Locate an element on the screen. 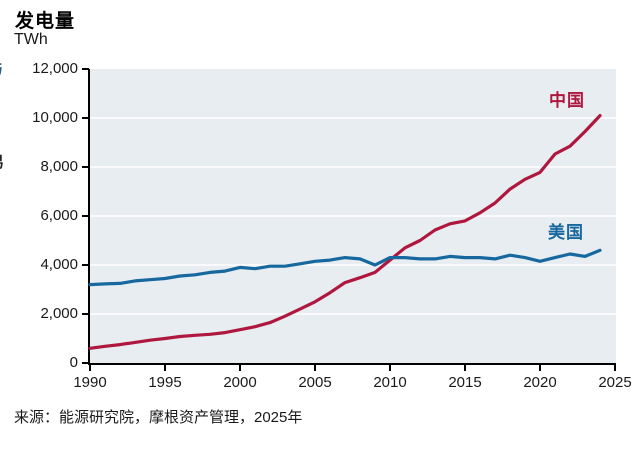 This screenshot has height=452, width=642. y-tick-label: 12,000 is located at coordinates (55, 68).